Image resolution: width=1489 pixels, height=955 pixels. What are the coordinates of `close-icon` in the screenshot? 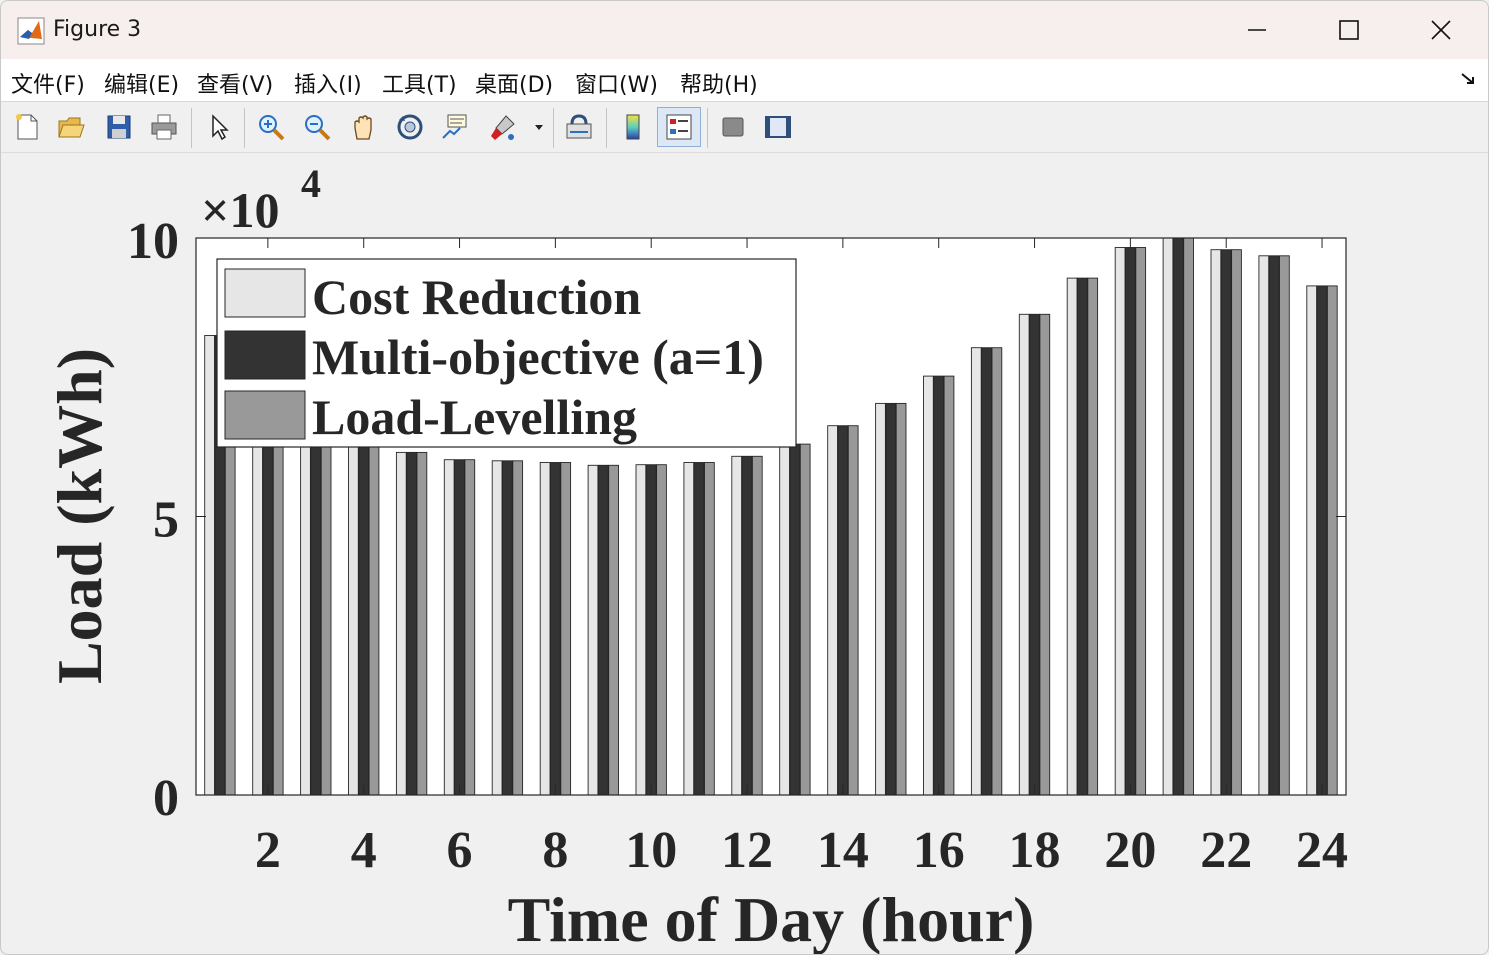 It's located at (1441, 30).